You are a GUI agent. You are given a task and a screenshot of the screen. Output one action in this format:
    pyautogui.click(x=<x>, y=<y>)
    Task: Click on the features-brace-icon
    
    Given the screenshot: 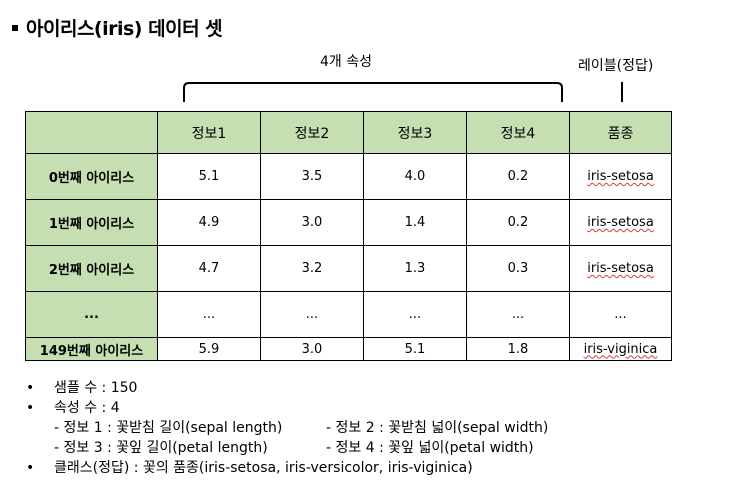 What is the action you would take?
    pyautogui.click(x=373, y=92)
    